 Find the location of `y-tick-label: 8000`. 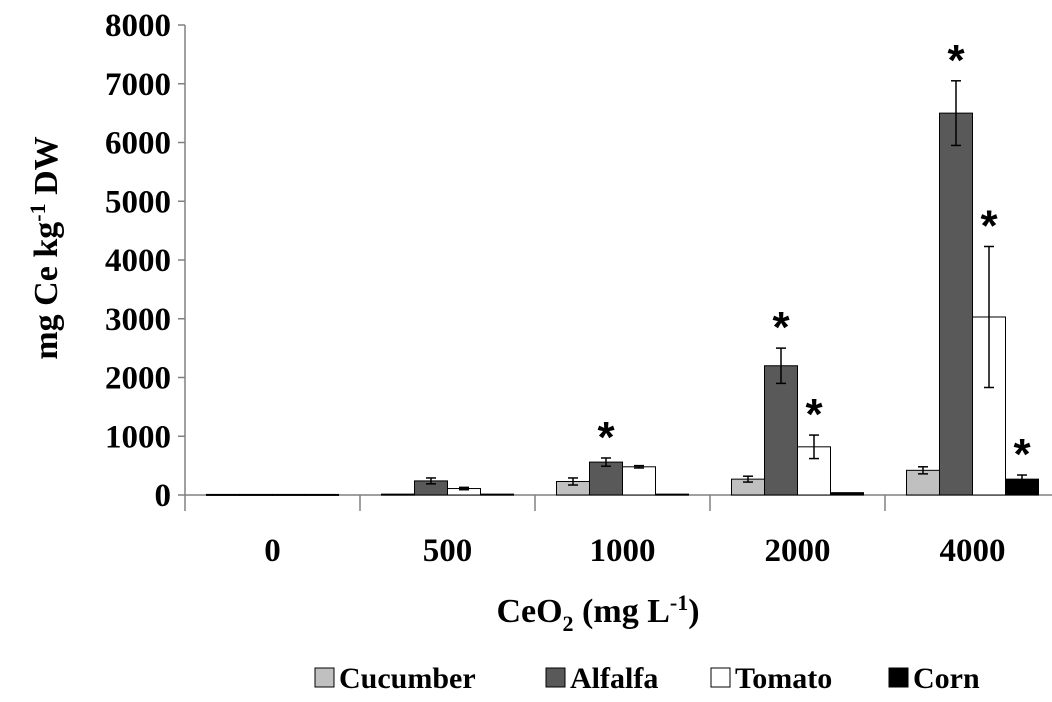

y-tick-label: 8000 is located at coordinates (138, 26).